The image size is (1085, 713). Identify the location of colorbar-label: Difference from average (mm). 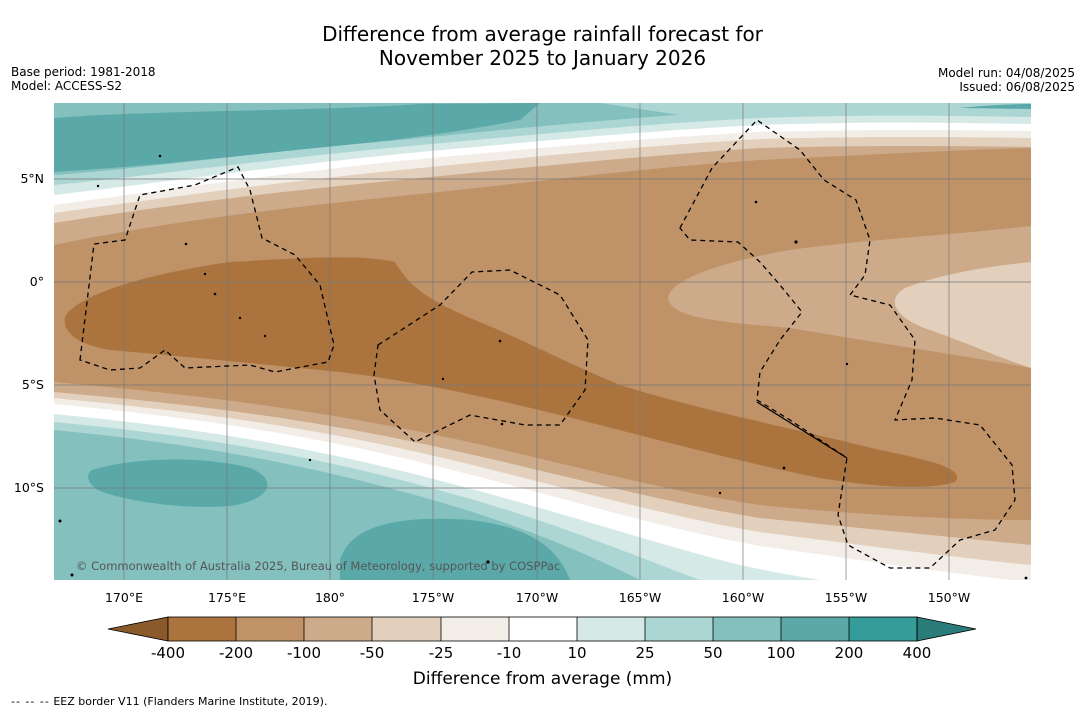
(542, 679).